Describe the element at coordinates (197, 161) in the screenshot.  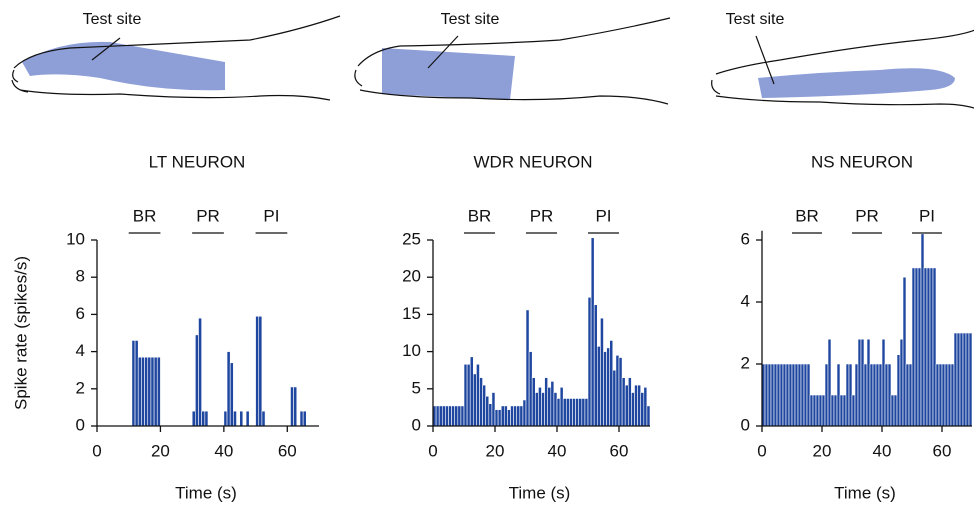
I see `chart-title: LT NEURON` at that location.